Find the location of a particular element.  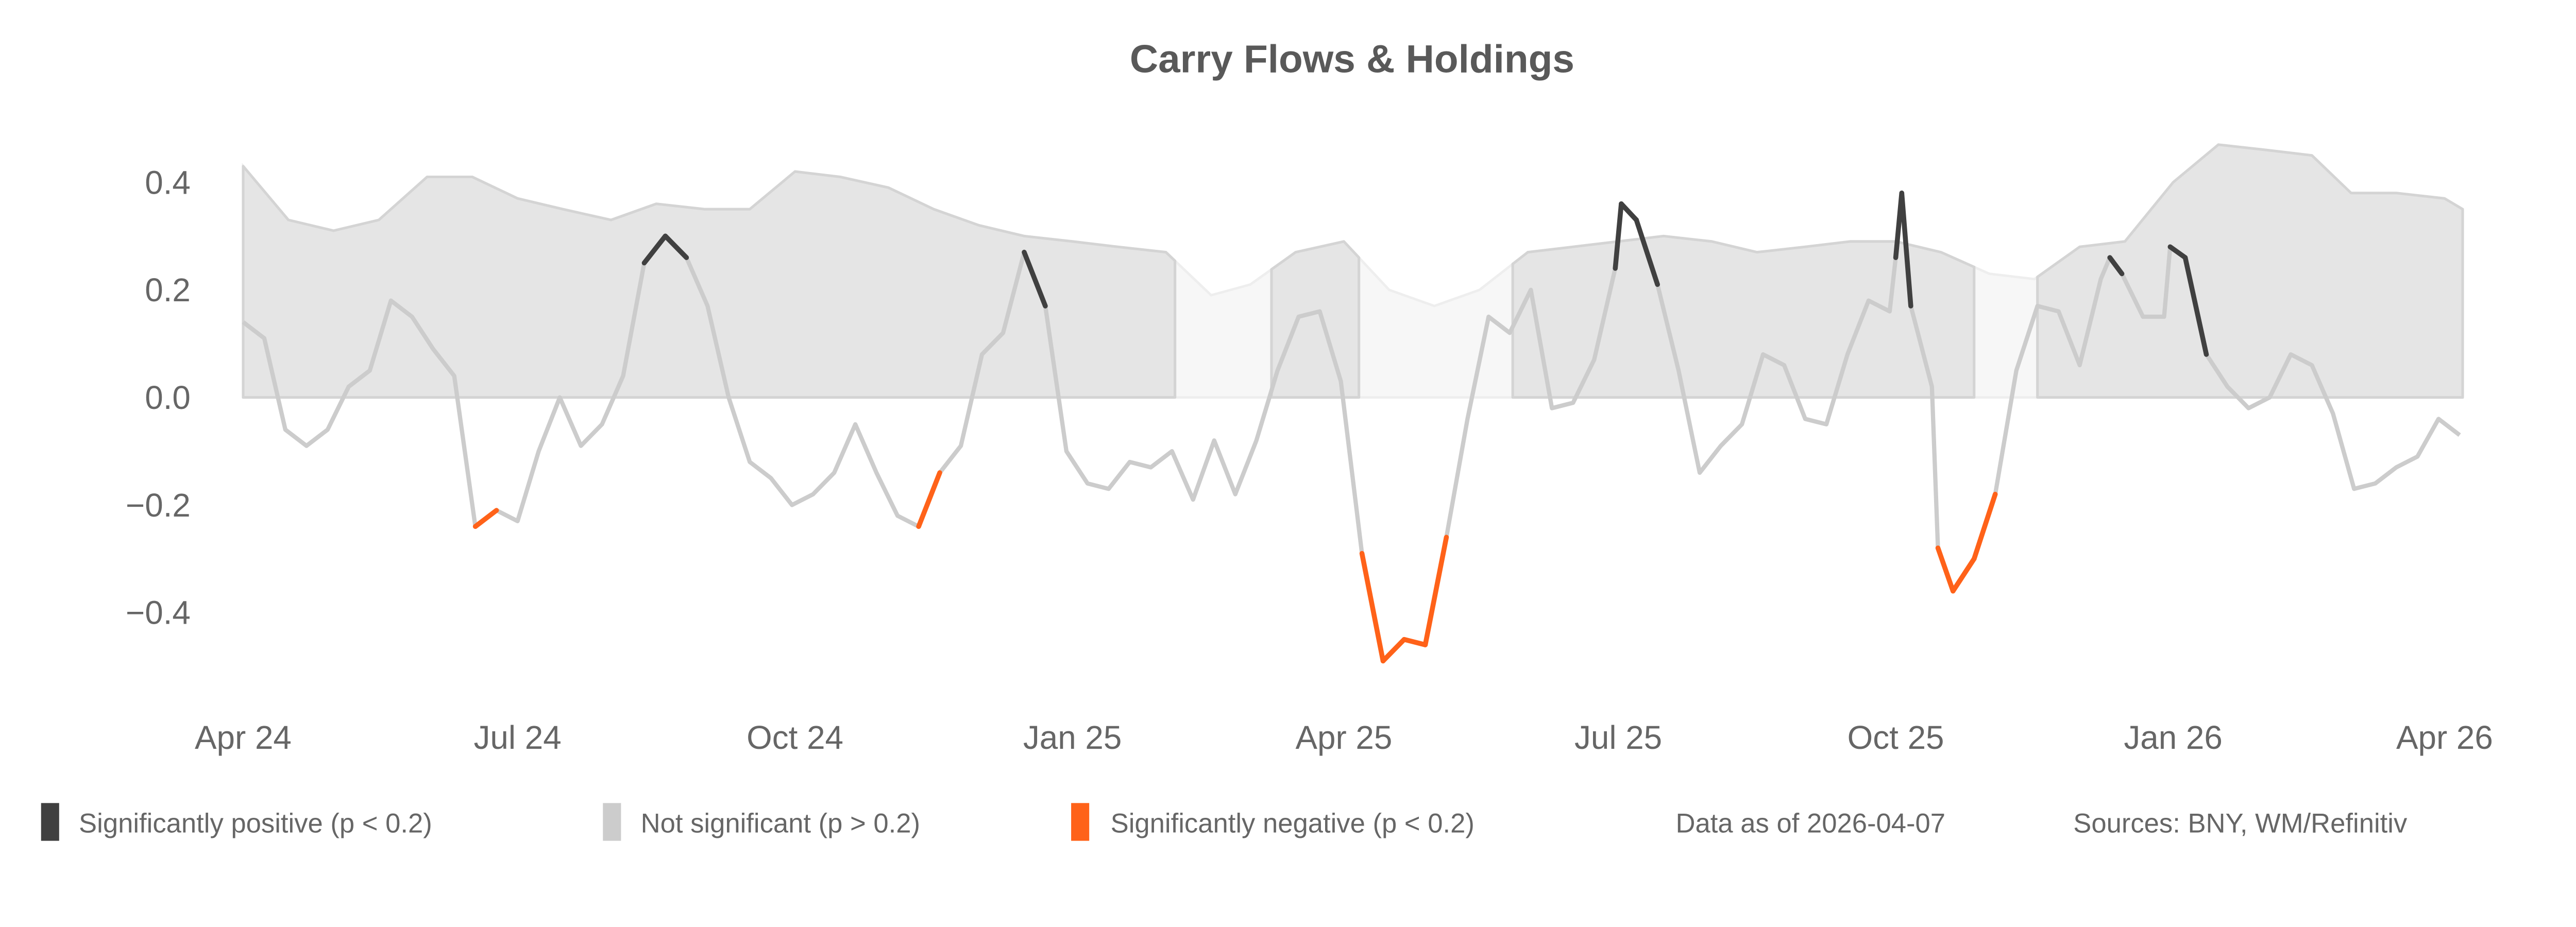

legend-label-positive: Significantly positive (p < 0.2) is located at coordinates (255, 824).